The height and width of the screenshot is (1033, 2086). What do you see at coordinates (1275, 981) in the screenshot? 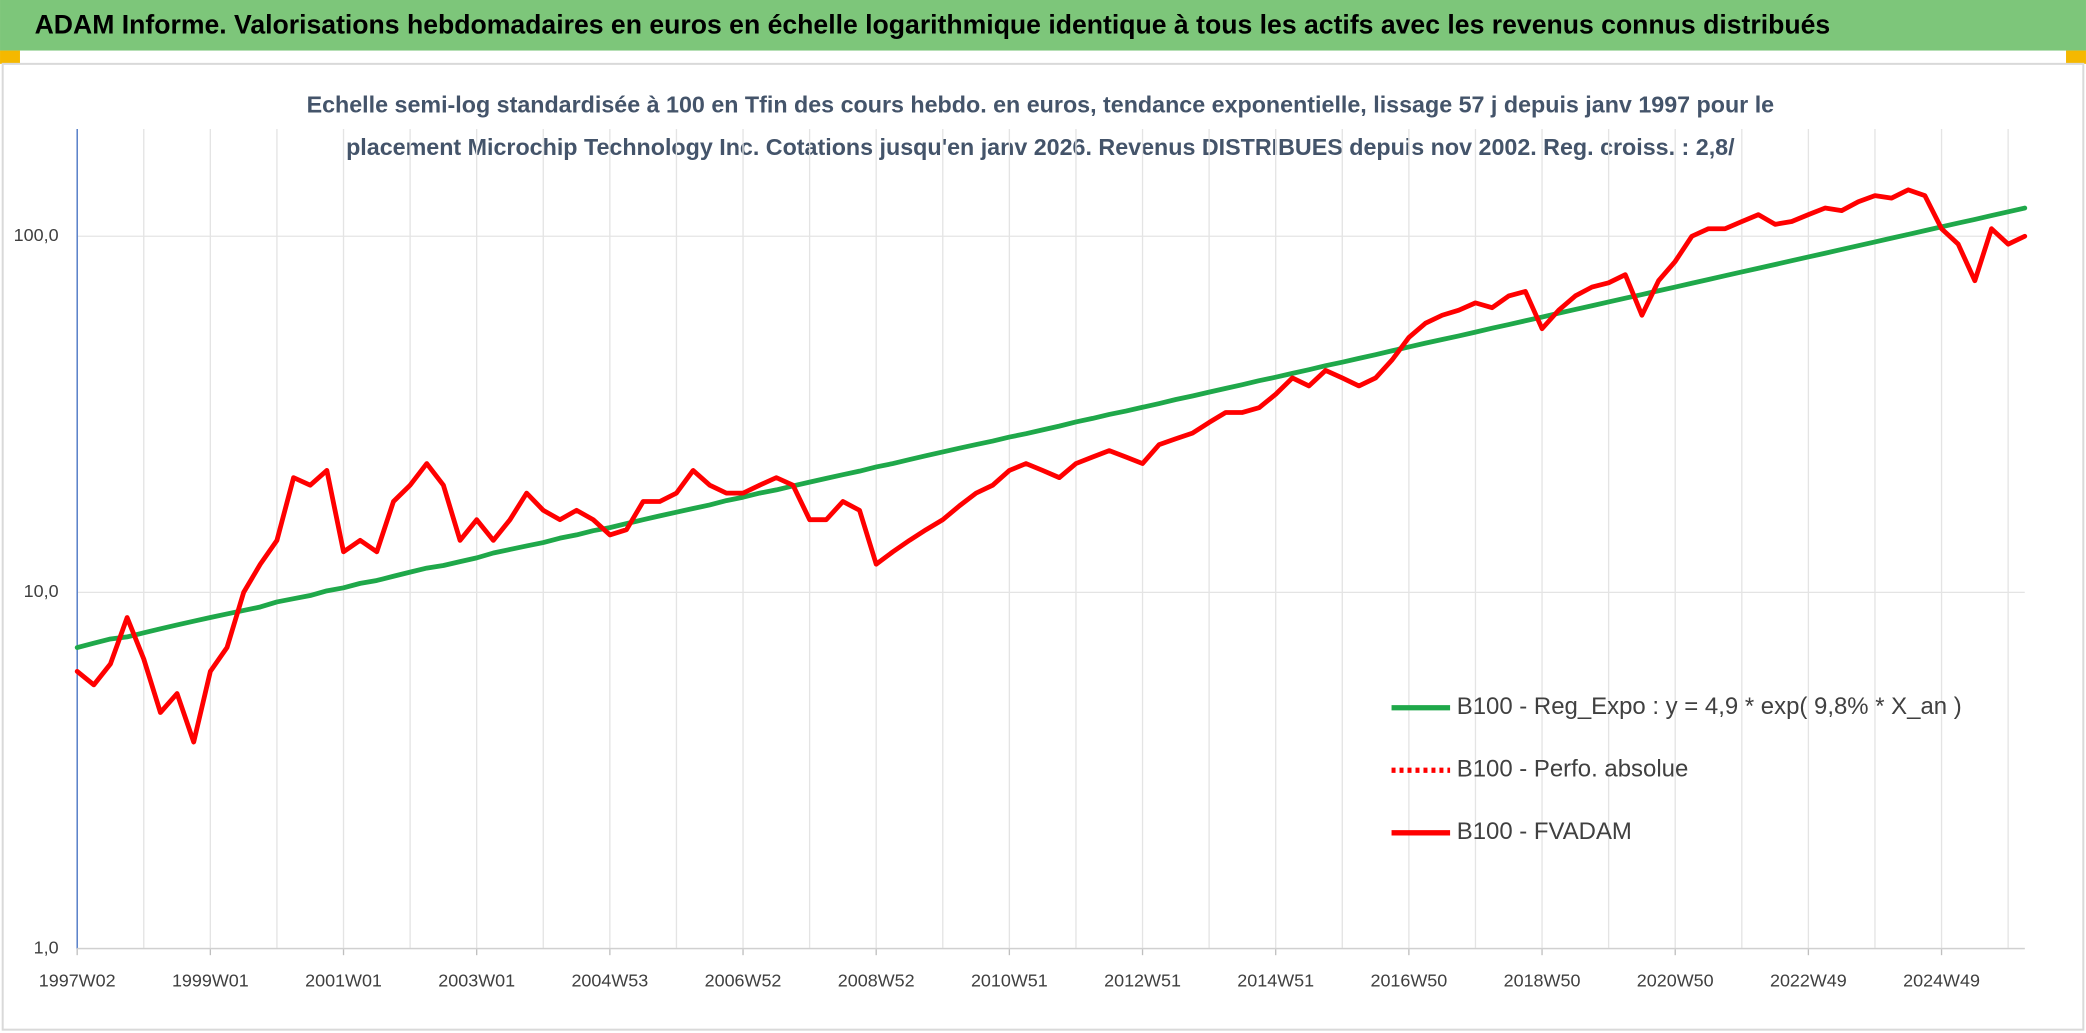
I see `x-tick-label: 2014W51` at bounding box center [1275, 981].